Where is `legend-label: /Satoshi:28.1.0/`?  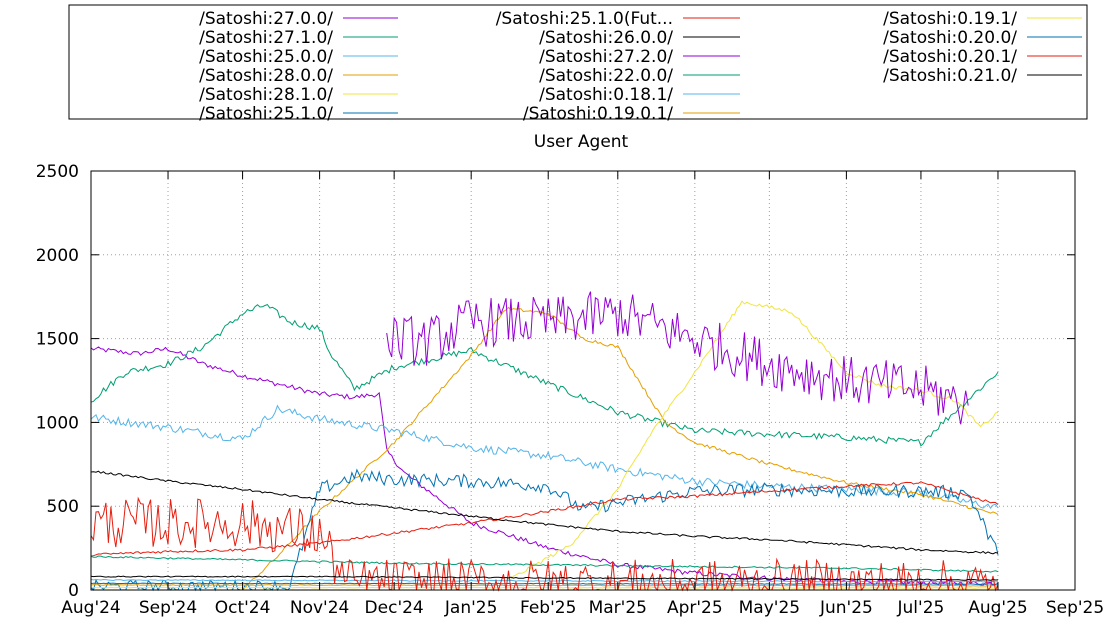 legend-label: /Satoshi:28.1.0/ is located at coordinates (266, 95).